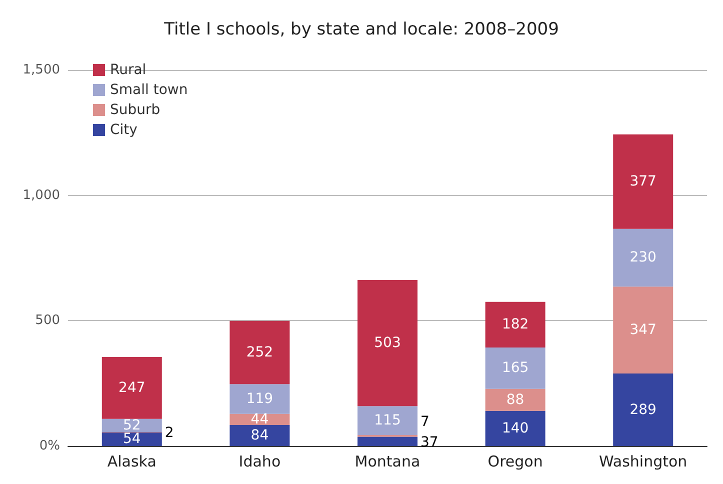 This screenshot has height=484, width=723. I want to click on data-label: 140, so click(515, 428).